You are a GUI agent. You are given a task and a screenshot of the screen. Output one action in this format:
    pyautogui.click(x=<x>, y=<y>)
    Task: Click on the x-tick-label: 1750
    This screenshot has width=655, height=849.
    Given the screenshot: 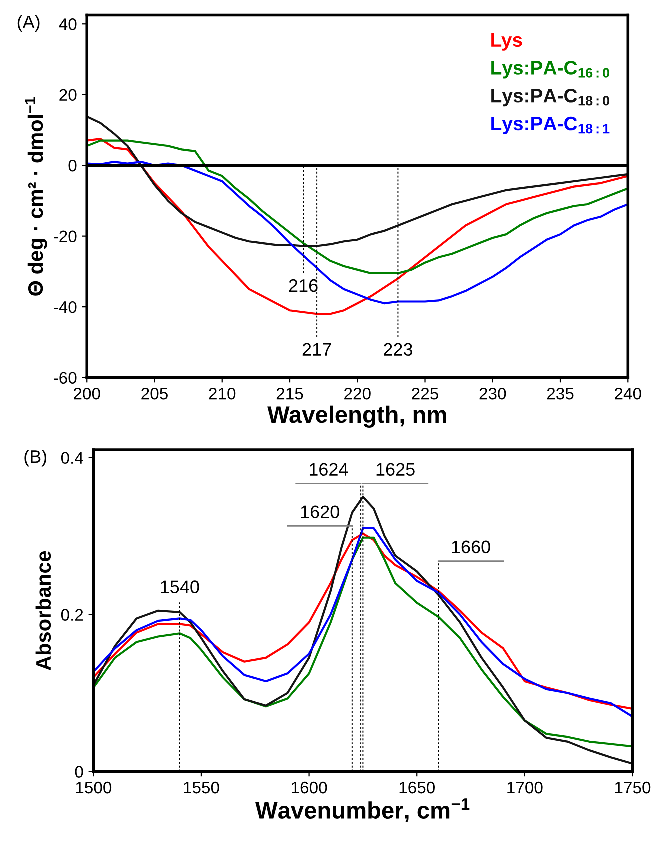 What is the action you would take?
    pyautogui.click(x=633, y=788)
    